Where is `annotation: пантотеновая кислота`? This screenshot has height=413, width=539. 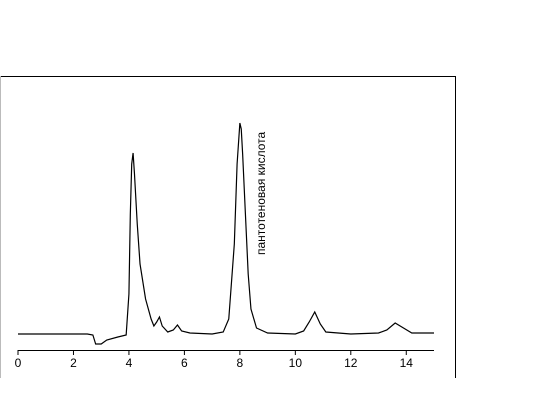 annotation: пантотеновая кислота is located at coordinates (261, 193).